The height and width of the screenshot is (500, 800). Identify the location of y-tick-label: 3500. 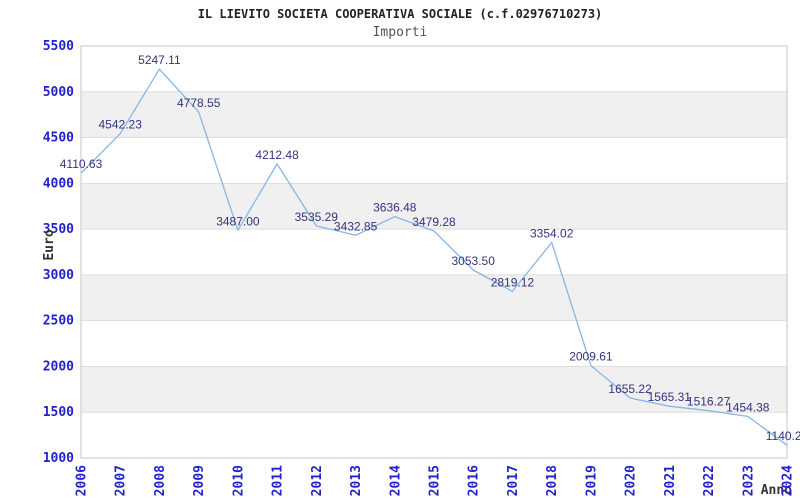
(58, 229).